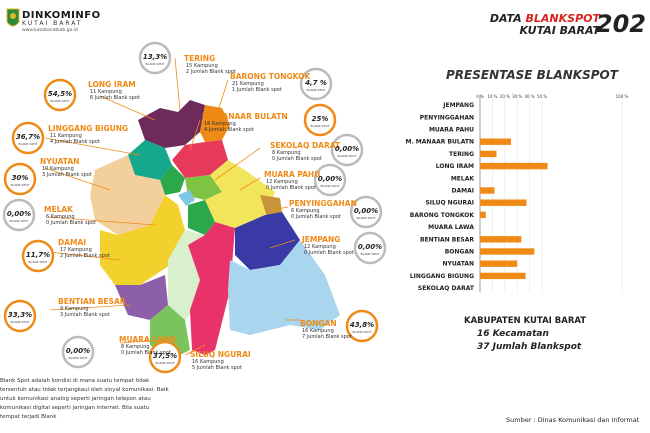 This screenshot has height=433, width=650. What do you see at coordinates (305, 211) in the screenshot?
I see `callout-kampung: 6 Kampung` at bounding box center [305, 211].